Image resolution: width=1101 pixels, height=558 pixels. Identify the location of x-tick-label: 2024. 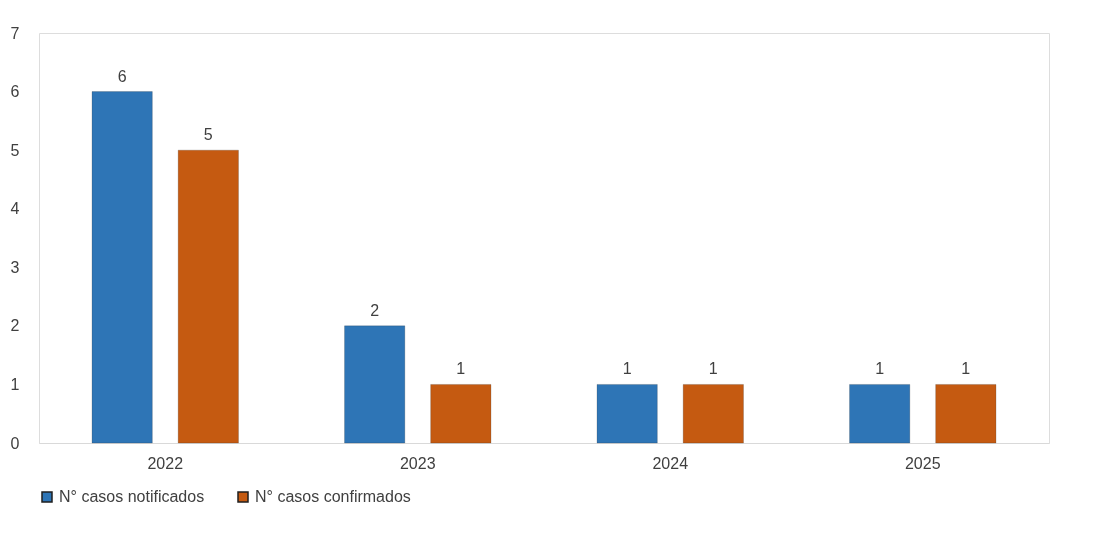
(670, 463).